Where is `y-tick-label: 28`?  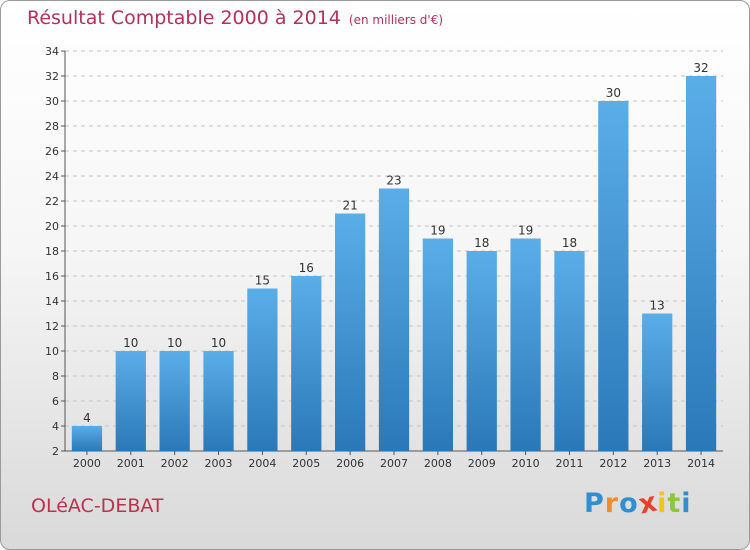
y-tick-label: 28 is located at coordinates (52, 126).